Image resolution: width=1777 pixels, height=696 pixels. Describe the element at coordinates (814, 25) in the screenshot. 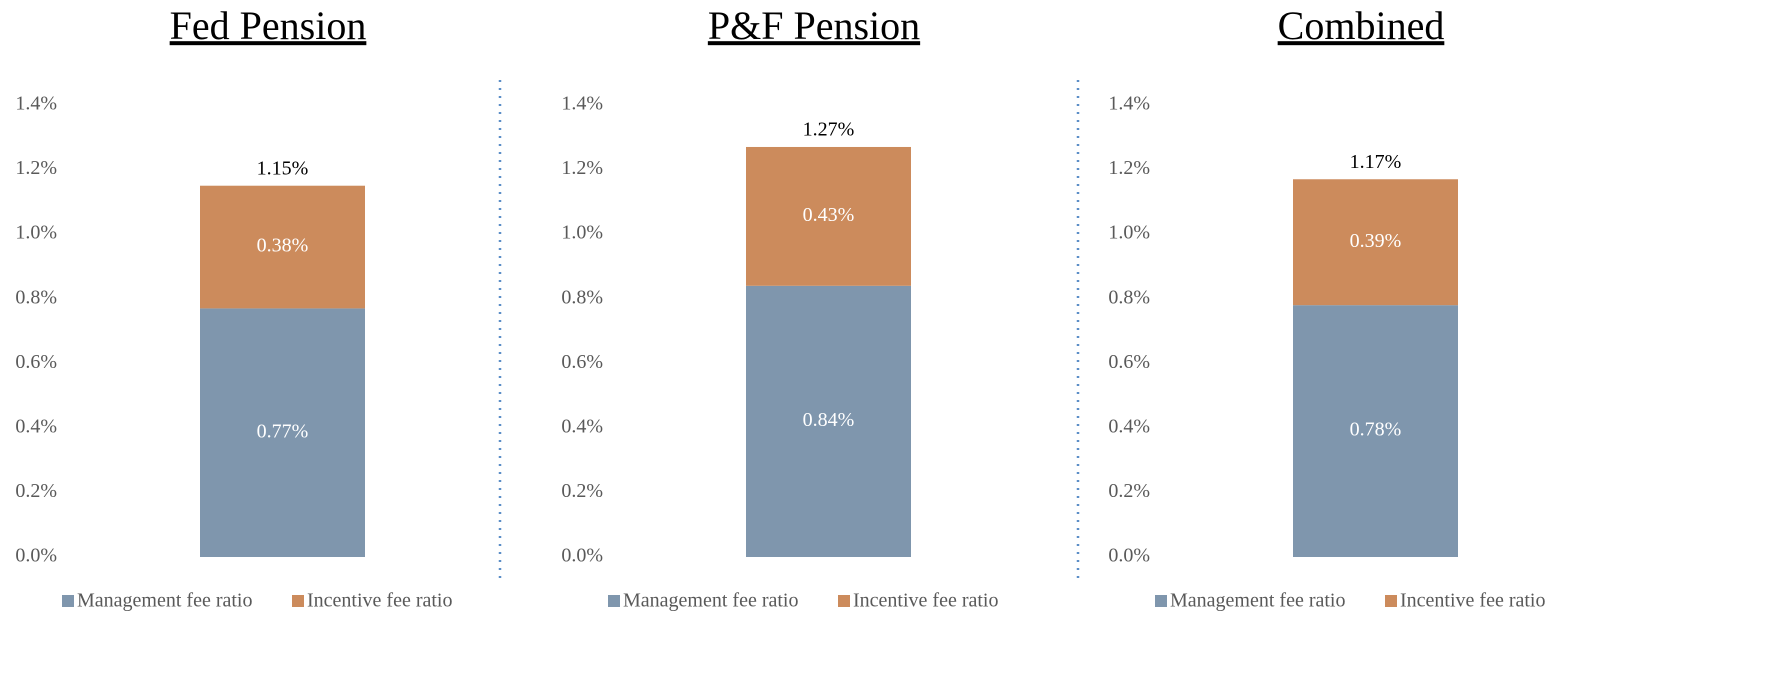

I see `chart-title: P&F Pension` at that location.